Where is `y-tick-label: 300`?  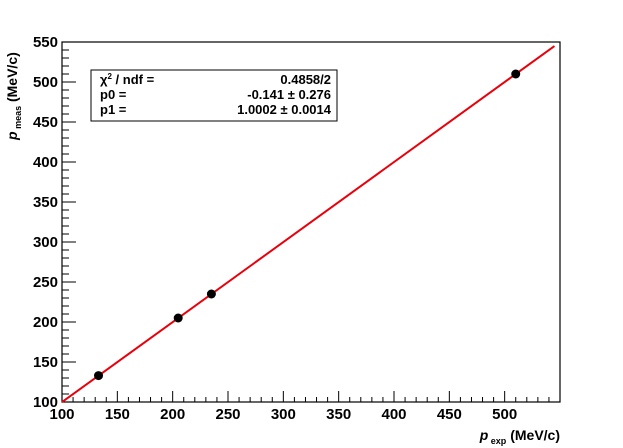
y-tick-label: 300 is located at coordinates (45, 242).